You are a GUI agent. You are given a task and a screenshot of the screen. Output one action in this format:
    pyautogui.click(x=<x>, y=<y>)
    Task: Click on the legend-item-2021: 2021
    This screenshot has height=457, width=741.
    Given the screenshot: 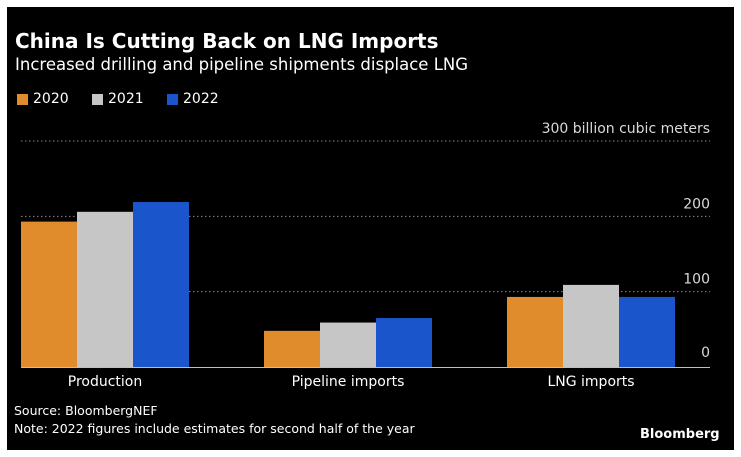 What is the action you would take?
    pyautogui.click(x=118, y=99)
    